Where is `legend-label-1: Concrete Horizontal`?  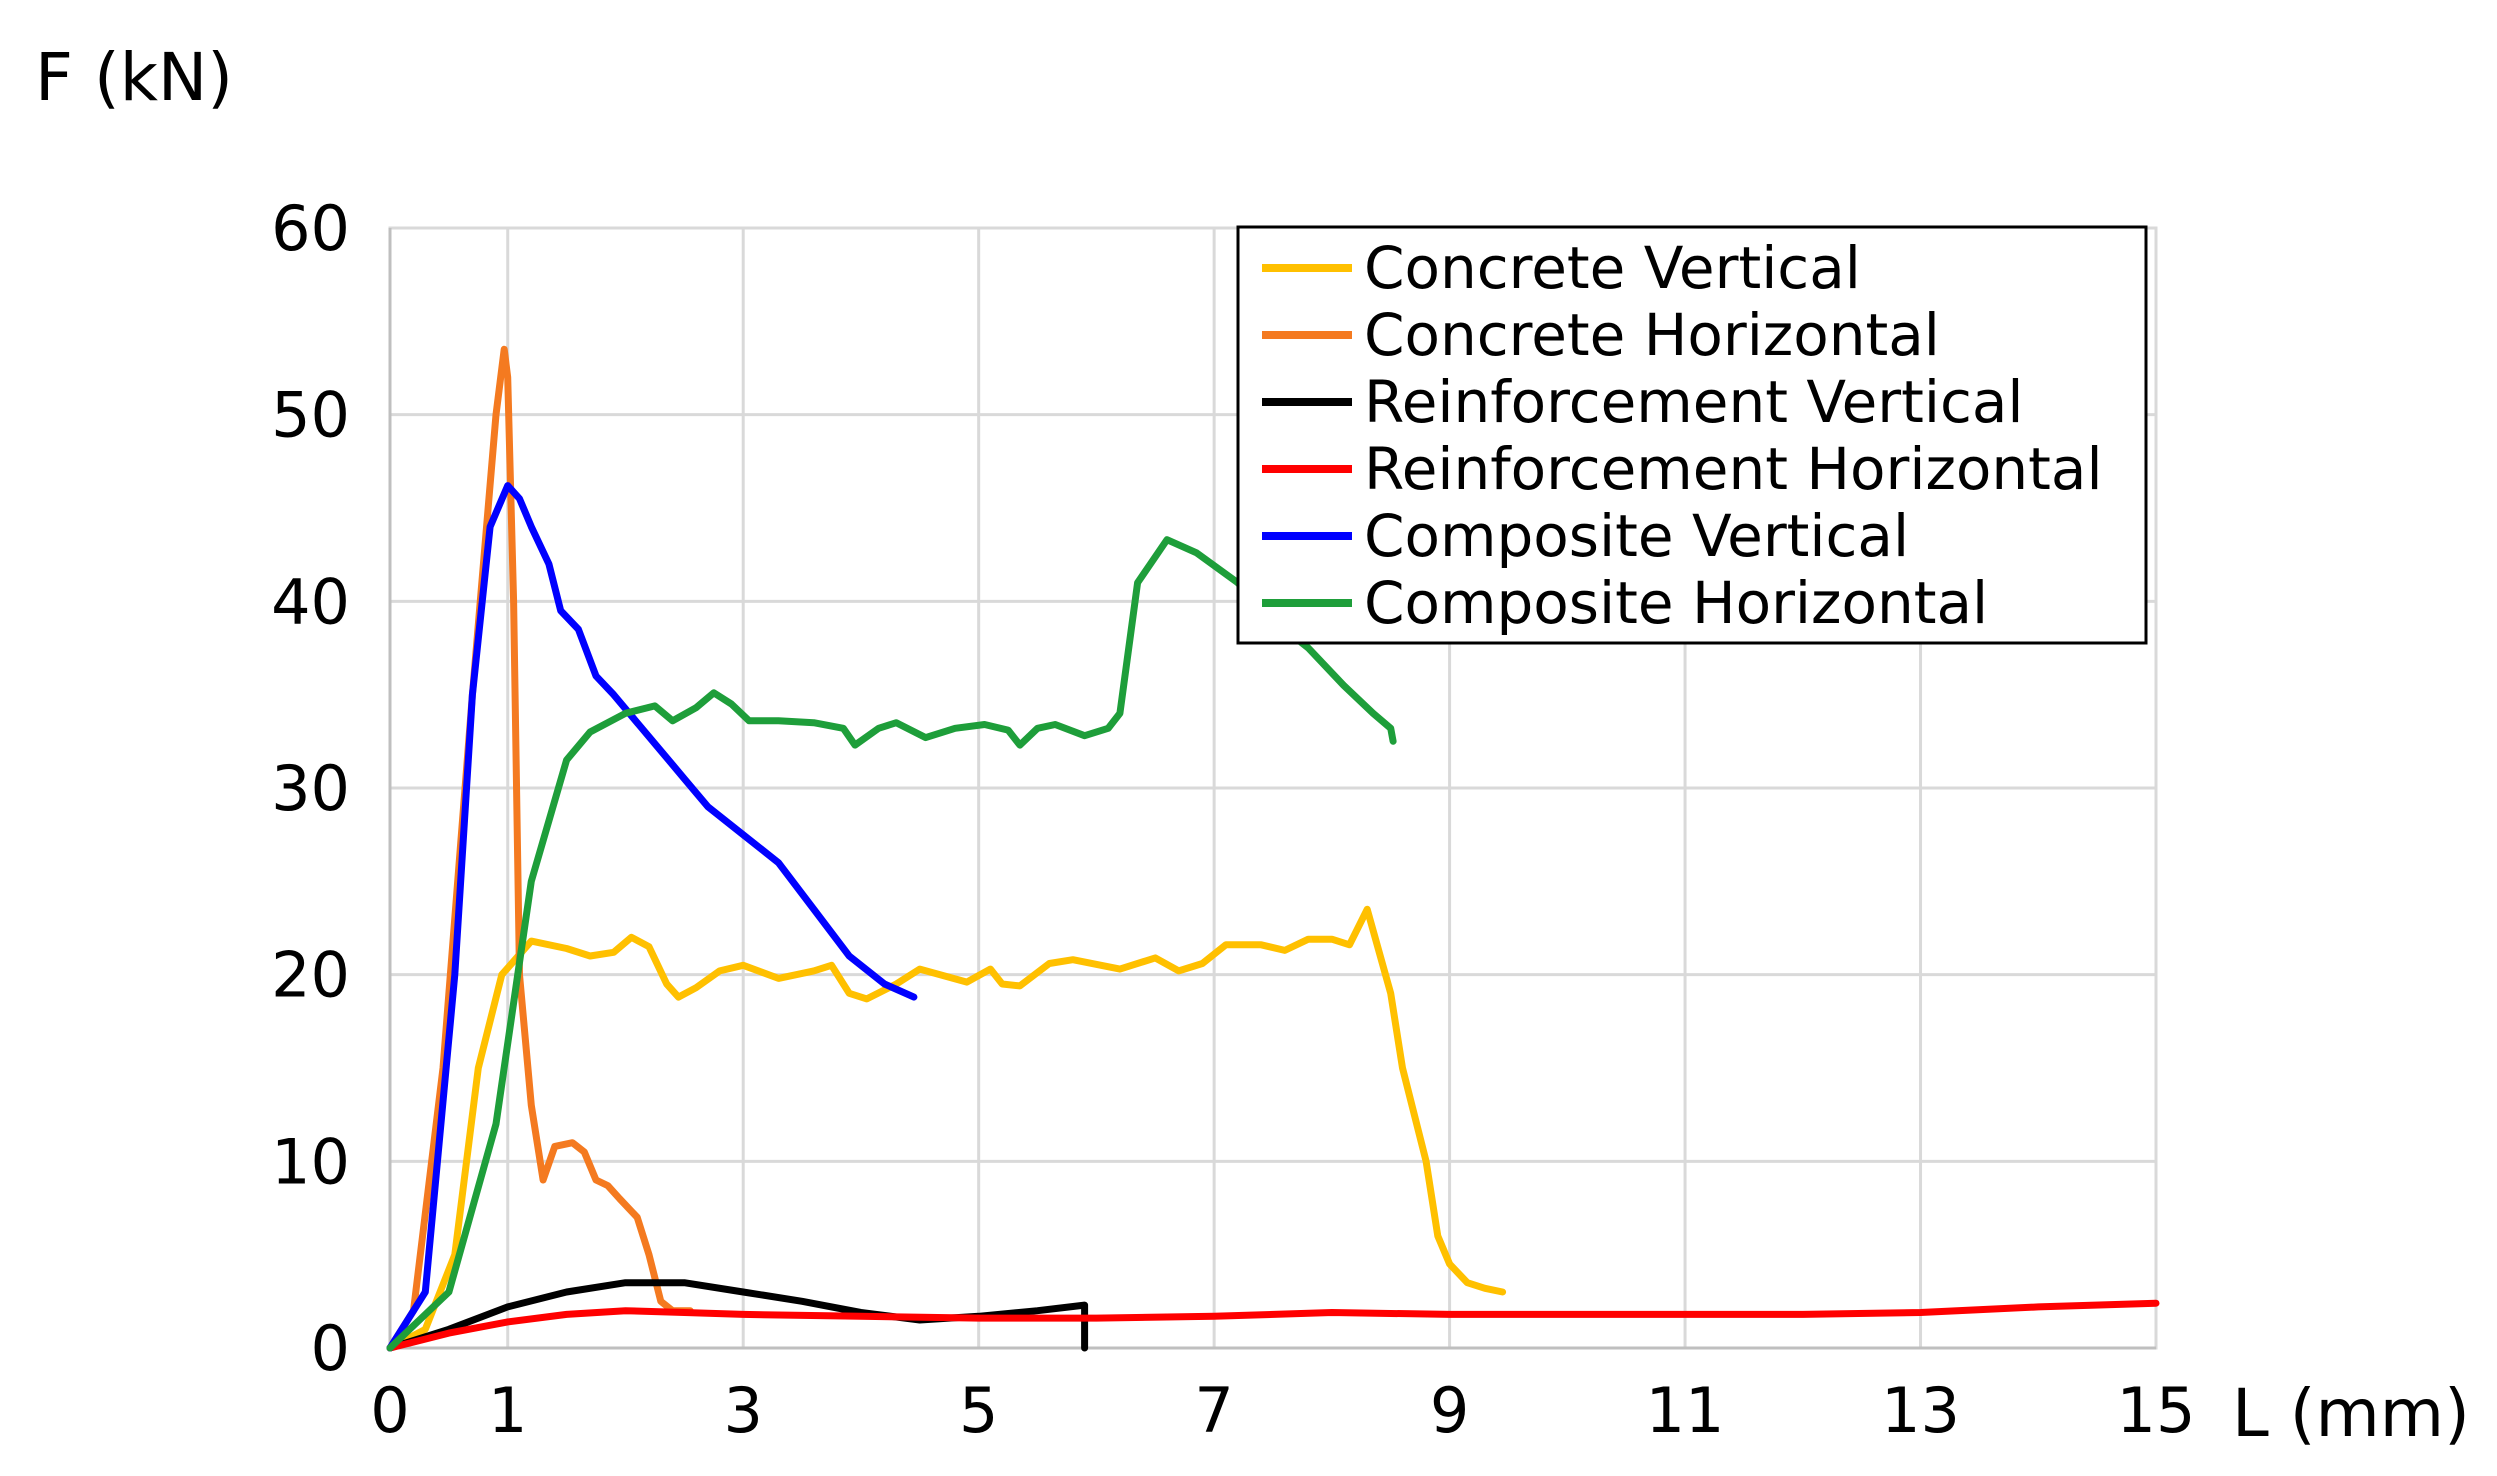 legend-label-1: Concrete Horizontal is located at coordinates (1652, 335).